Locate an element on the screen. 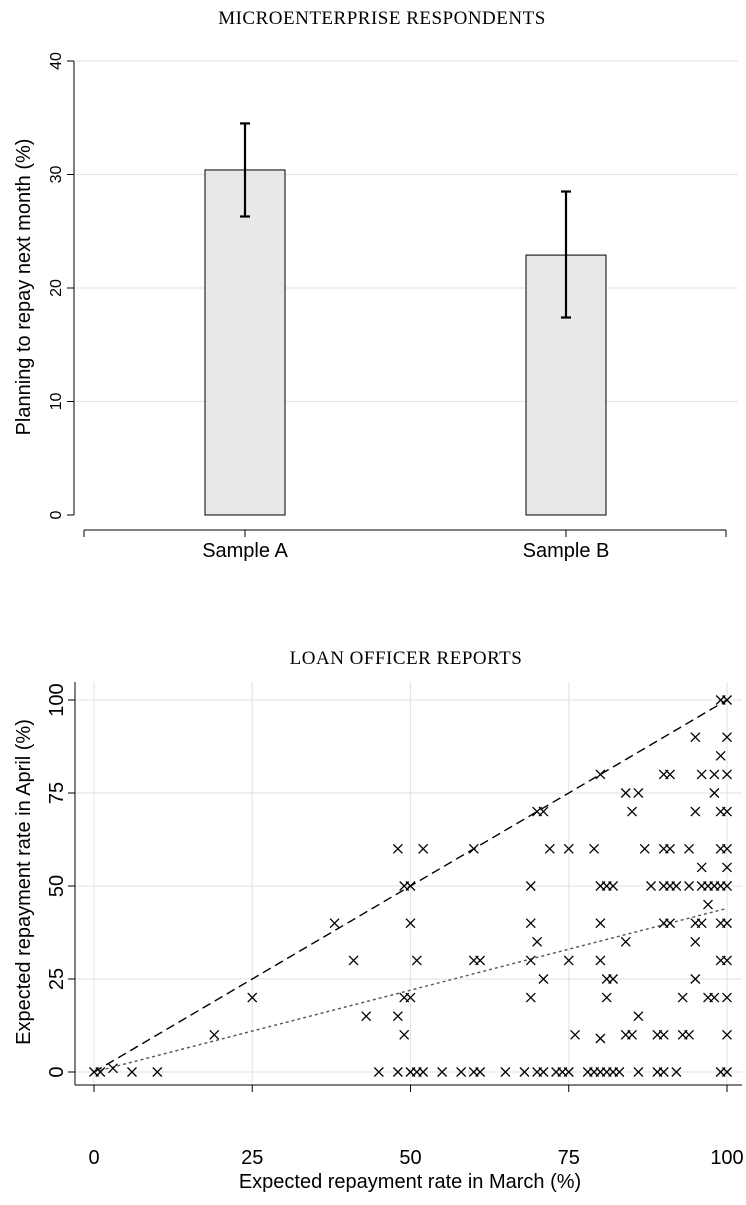 Image resolution: width=746 pixels, height=1205 pixels. bar-chart-title: MICROENTERPRISE RESPONDENTS is located at coordinates (382, 18).